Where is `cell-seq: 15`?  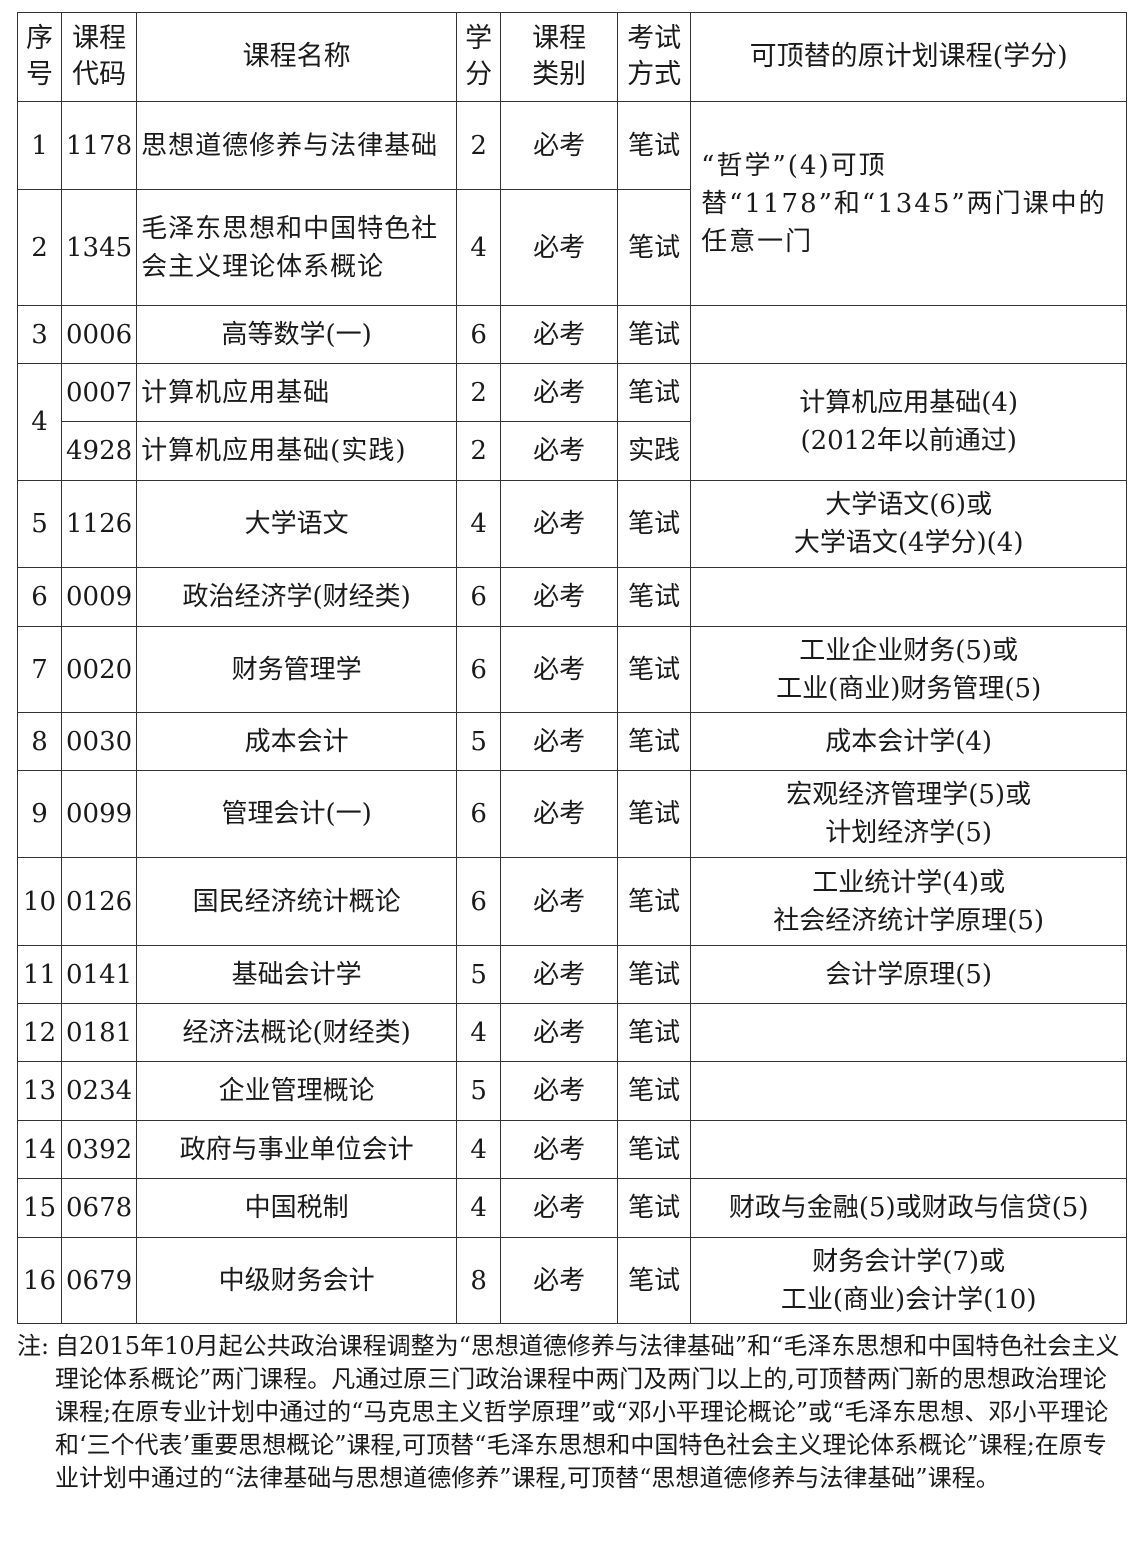 cell-seq: 15 is located at coordinates (39, 1208).